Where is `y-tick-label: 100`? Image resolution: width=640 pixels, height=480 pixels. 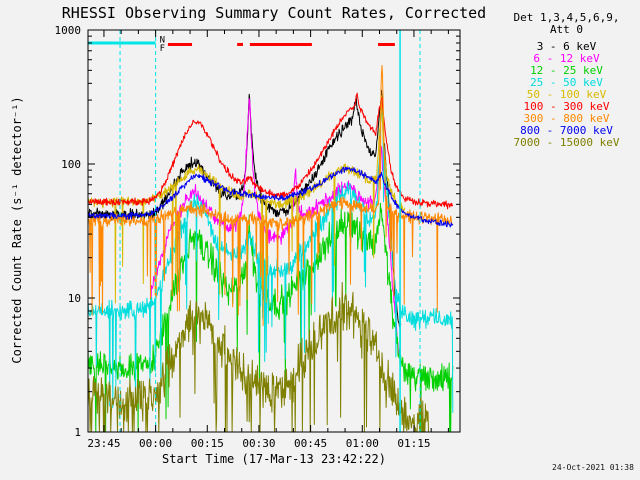 y-tick-label: 100 is located at coordinates (71, 164).